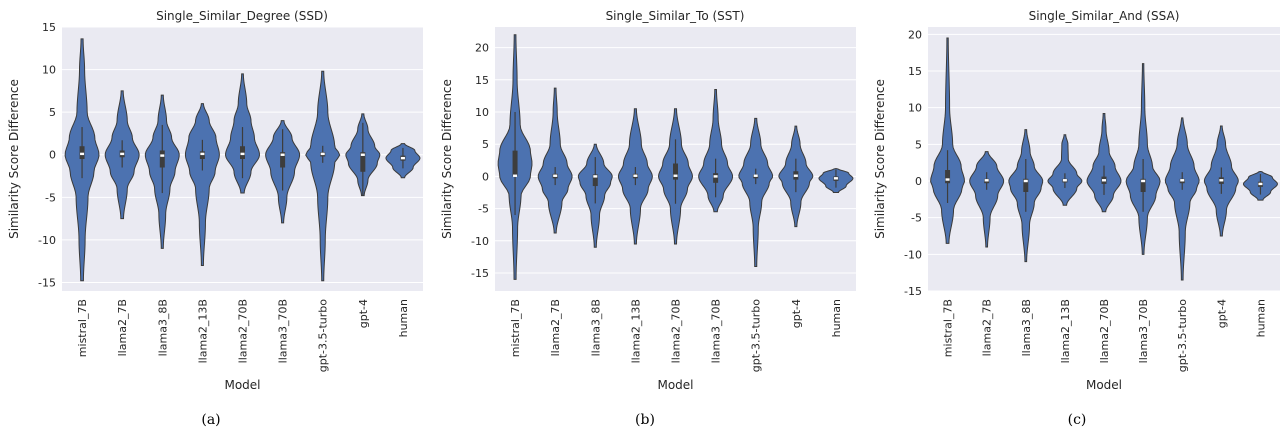  I want to click on subfigure-caption: (a), so click(210, 420).